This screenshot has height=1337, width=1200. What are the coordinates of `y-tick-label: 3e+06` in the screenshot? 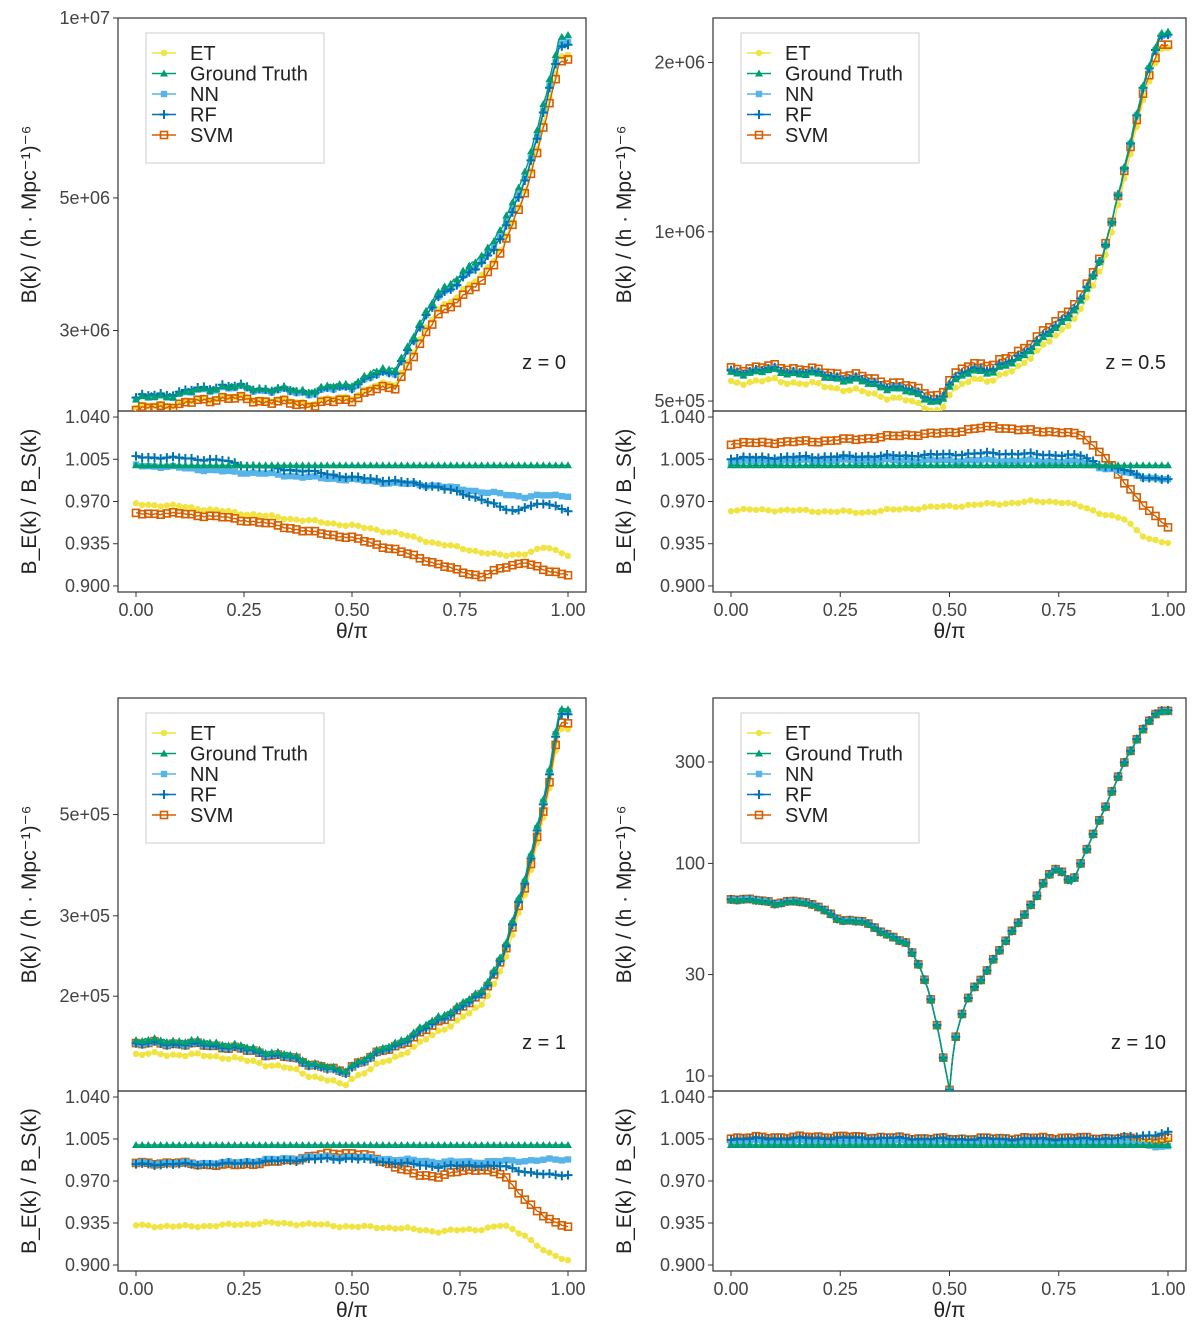 It's located at (84, 330).